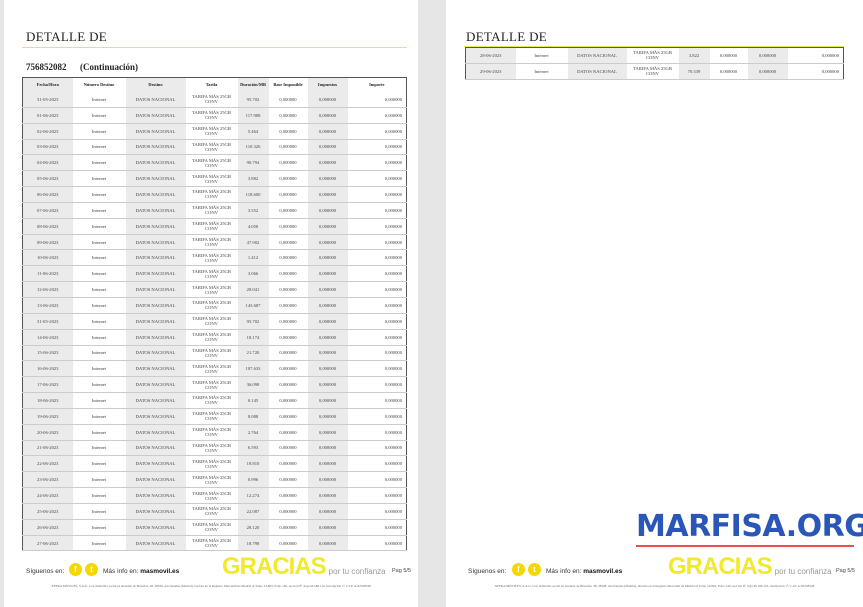 This screenshot has width=863, height=607. I want to click on table-cell: 19-06-2023, so click(47, 416).